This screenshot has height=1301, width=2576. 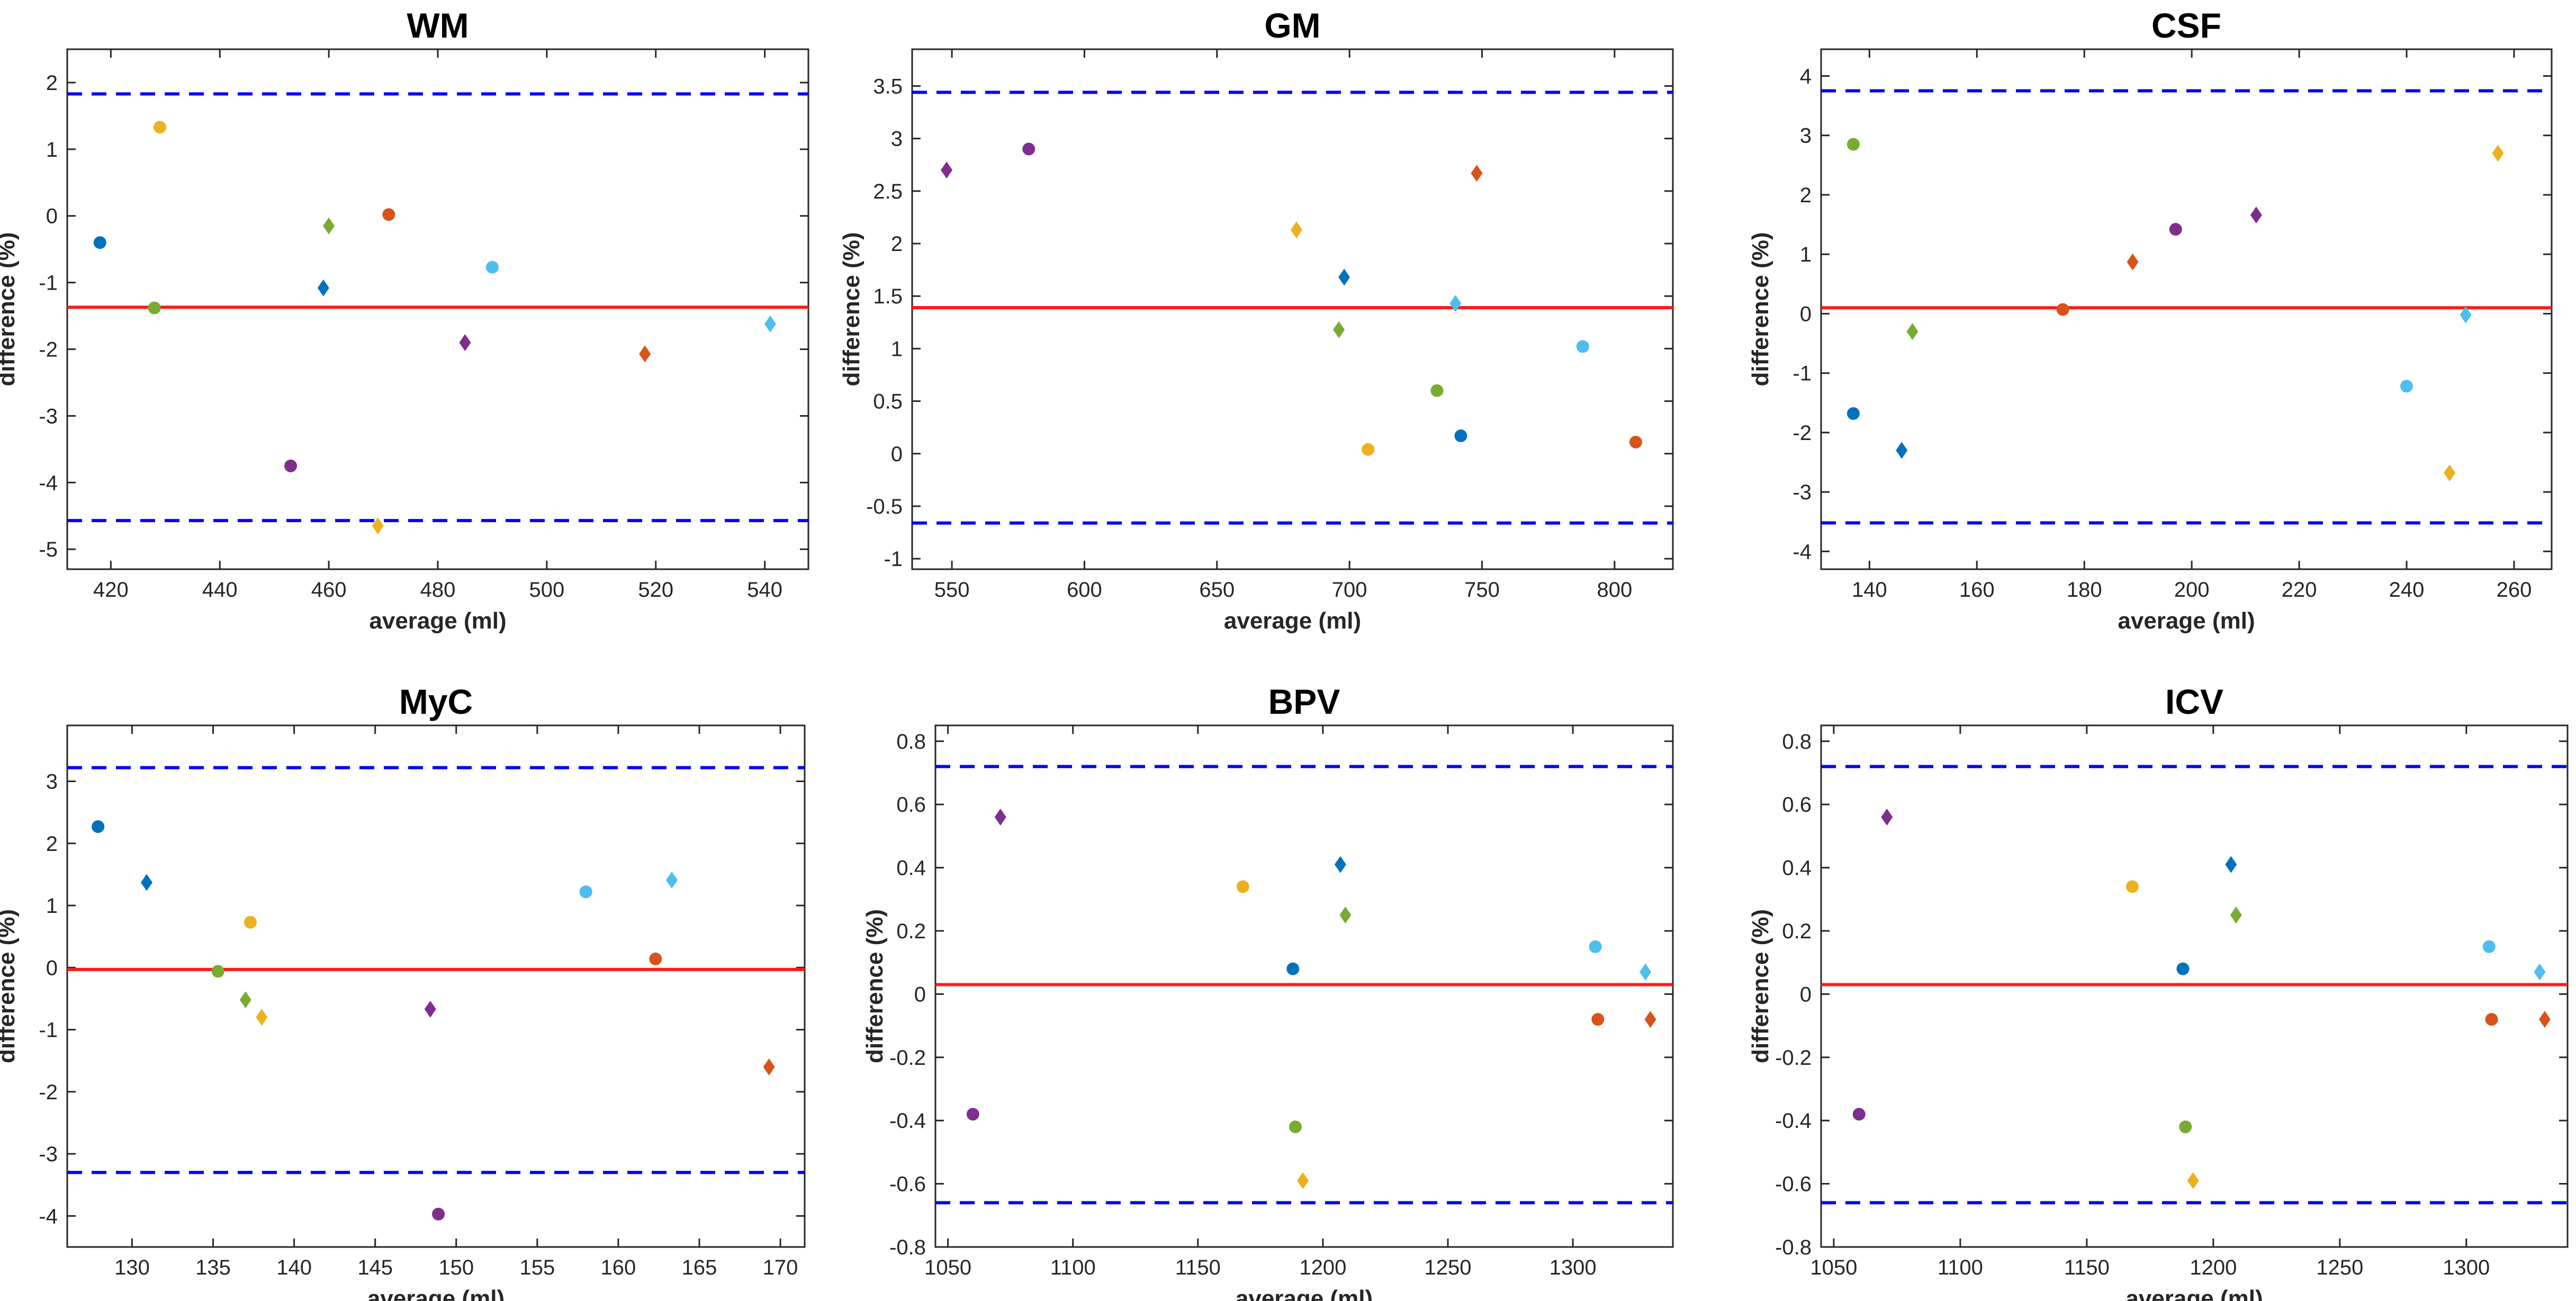 I want to click on y-tick-label: 1, so click(x=52, y=906).